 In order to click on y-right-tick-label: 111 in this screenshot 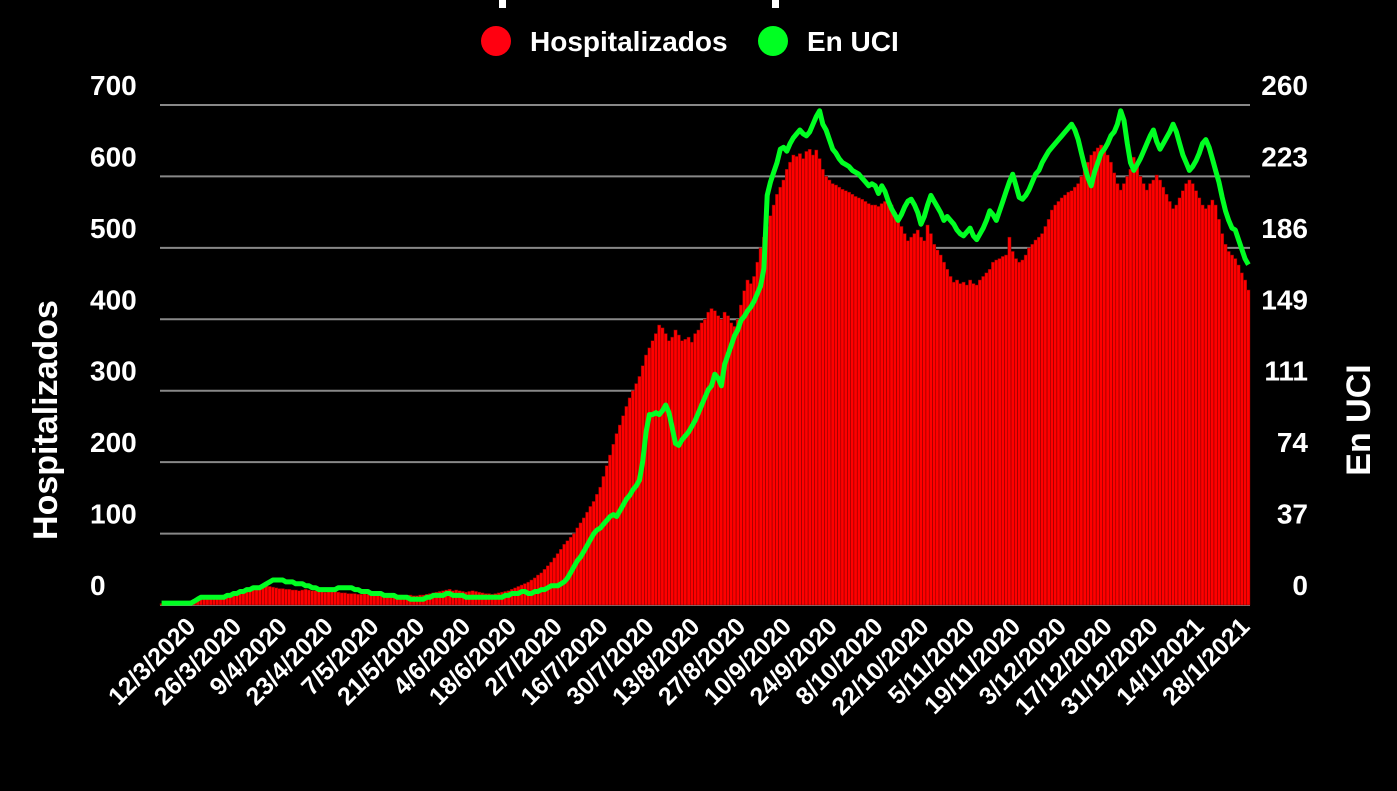, I will do `click(1286, 371)`.